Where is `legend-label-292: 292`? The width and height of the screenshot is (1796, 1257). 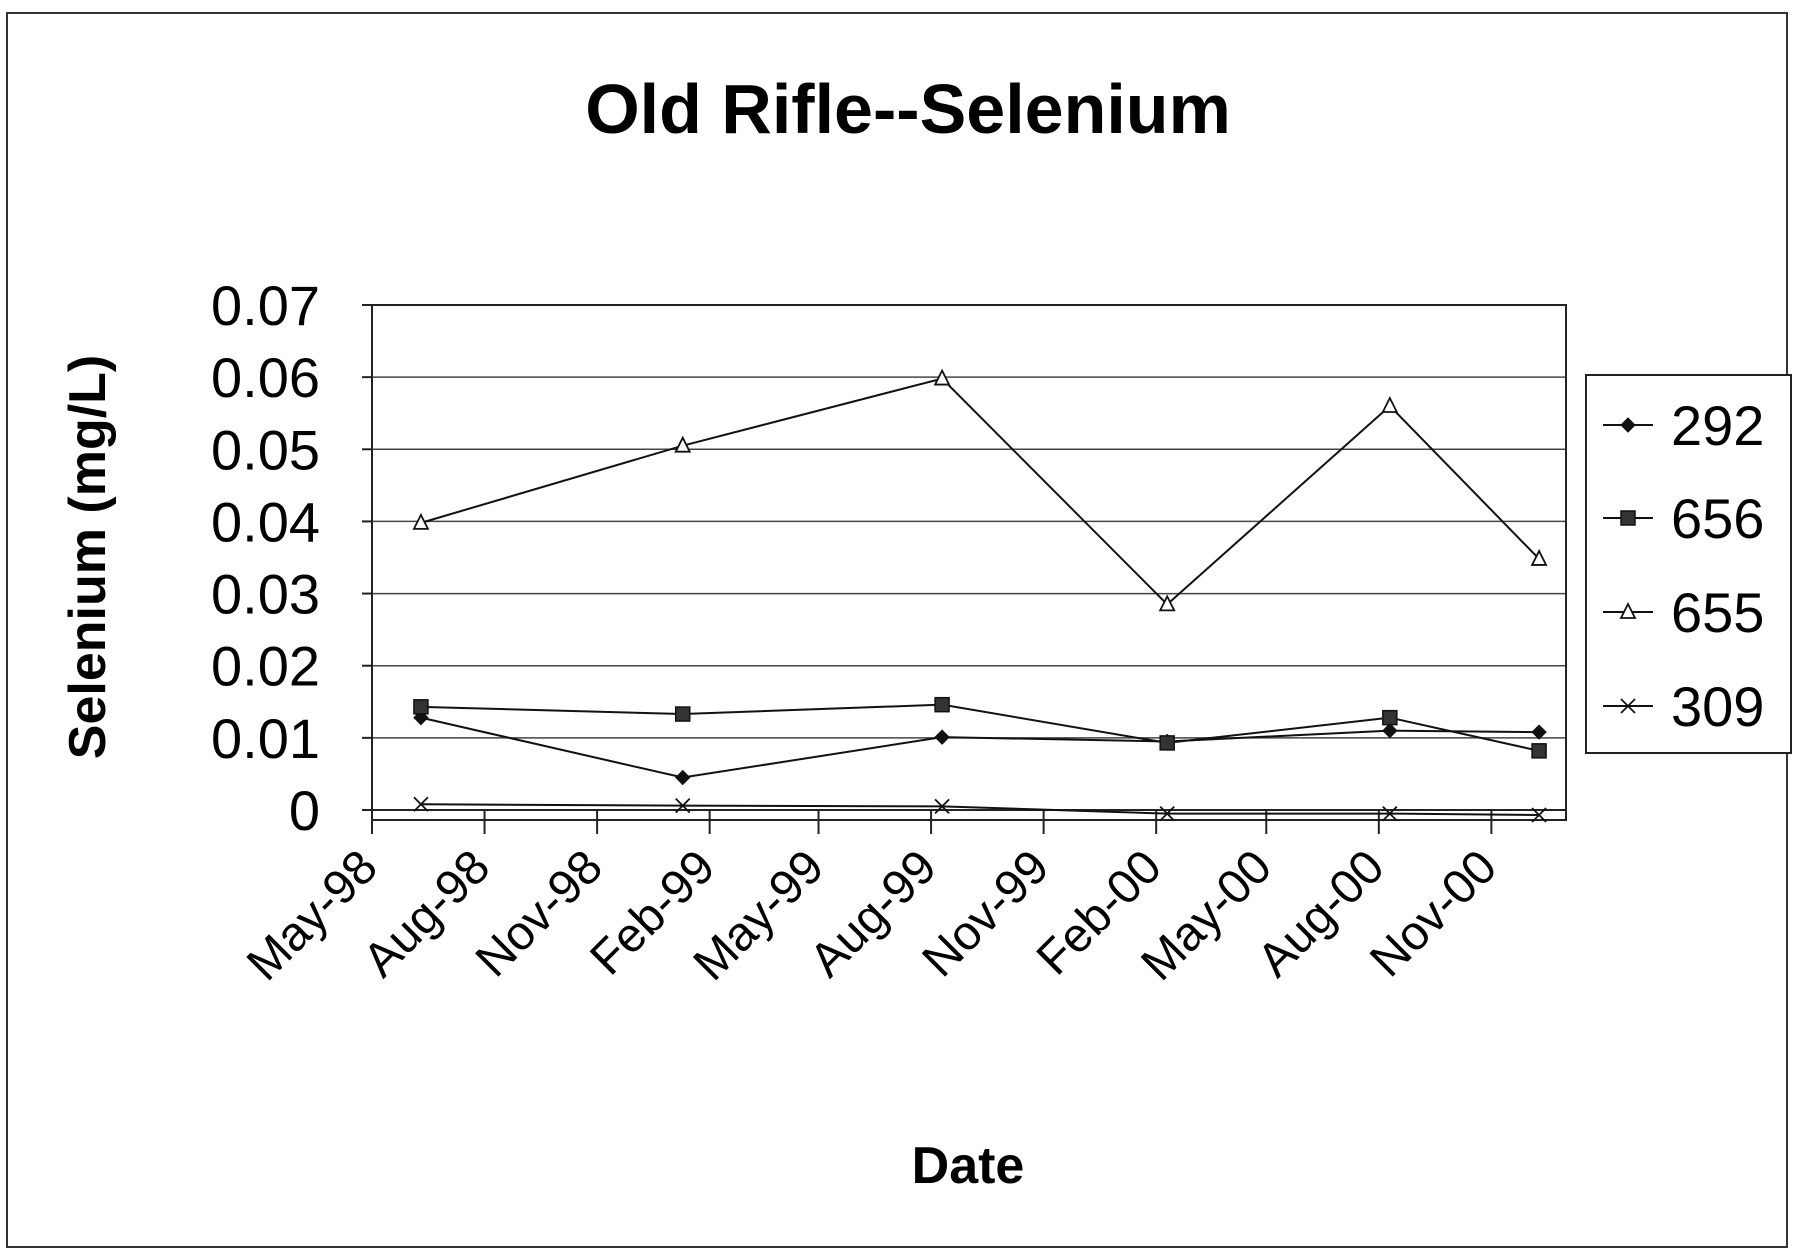 legend-label-292: 292 is located at coordinates (1717, 425).